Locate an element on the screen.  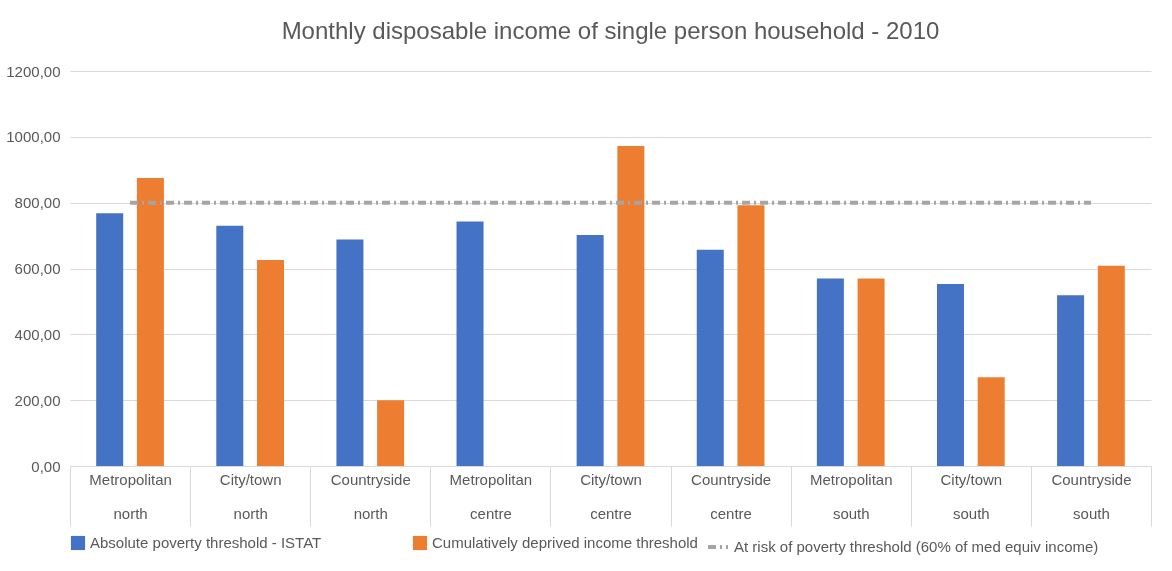
x-tick-label: Countryside south is located at coordinates (1091, 496).